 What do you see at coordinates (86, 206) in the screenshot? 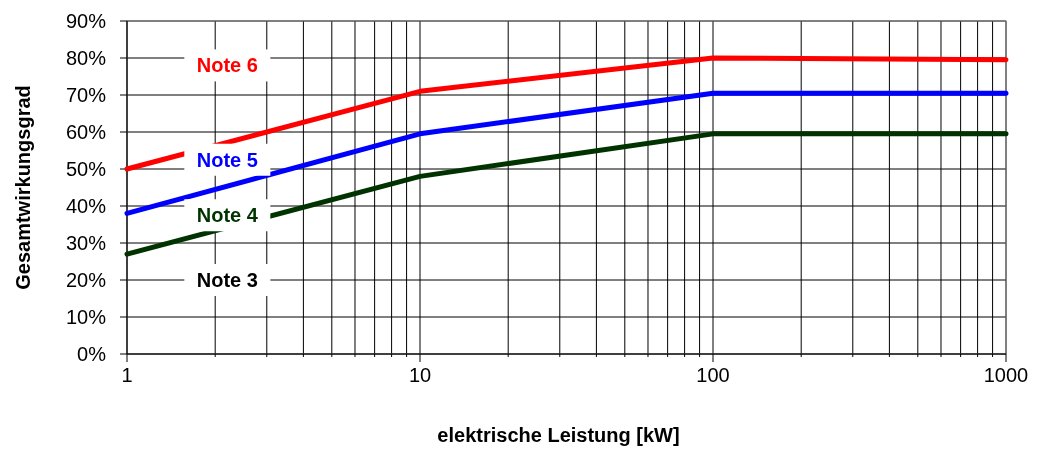
I see `y-tick-label: 40%` at bounding box center [86, 206].